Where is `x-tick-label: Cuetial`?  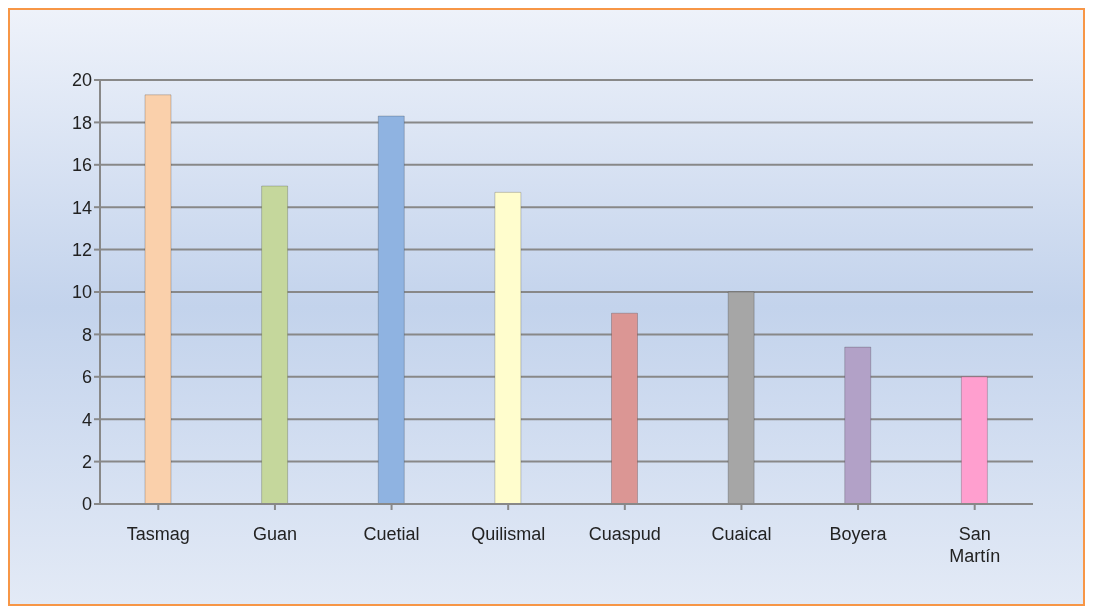 x-tick-label: Cuetial is located at coordinates (391, 534).